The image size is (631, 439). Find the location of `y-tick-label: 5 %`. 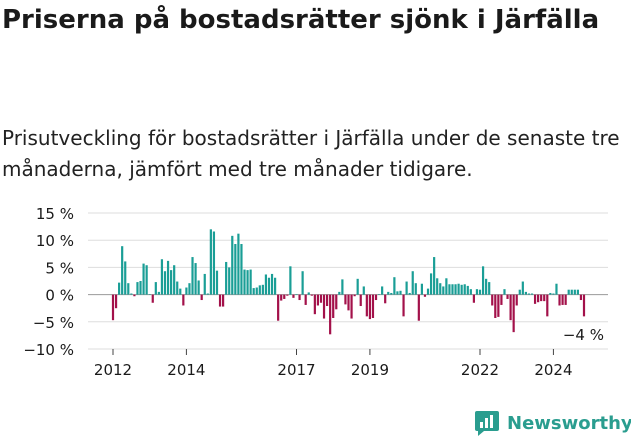

y-tick-label: 5 % is located at coordinates (59, 268).